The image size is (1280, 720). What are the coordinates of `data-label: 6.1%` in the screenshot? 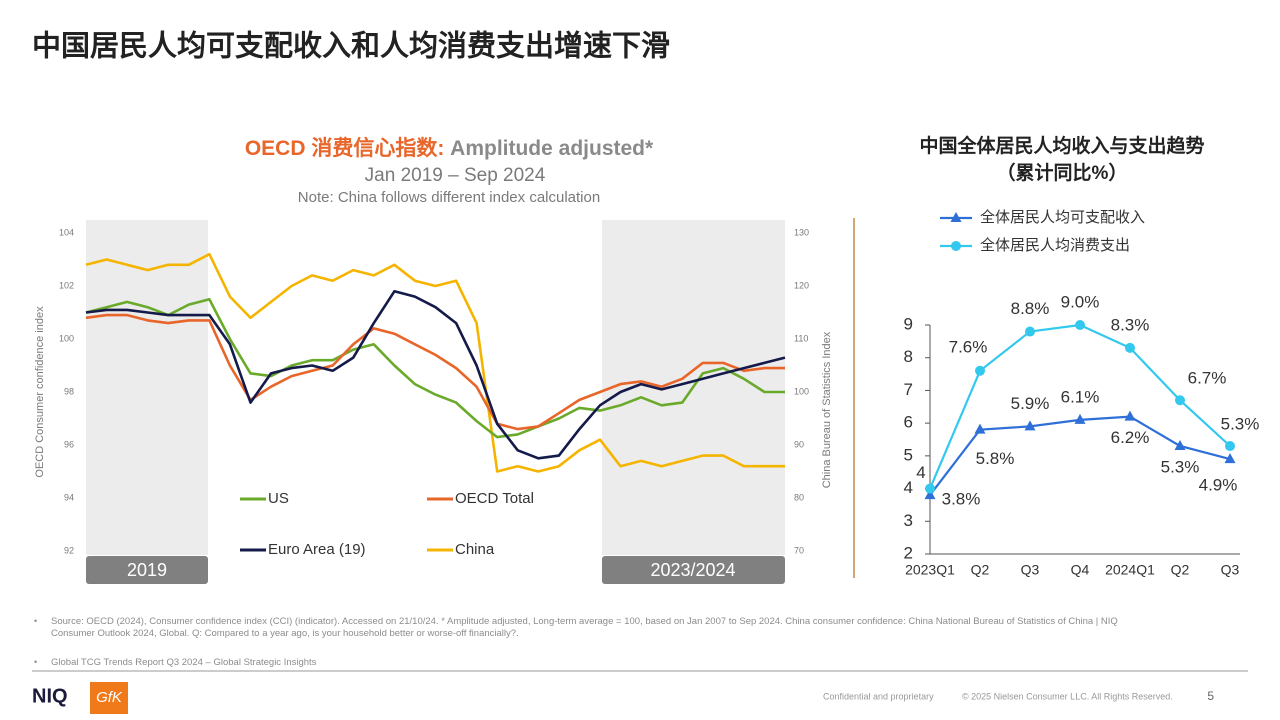 It's located at (1080, 396).